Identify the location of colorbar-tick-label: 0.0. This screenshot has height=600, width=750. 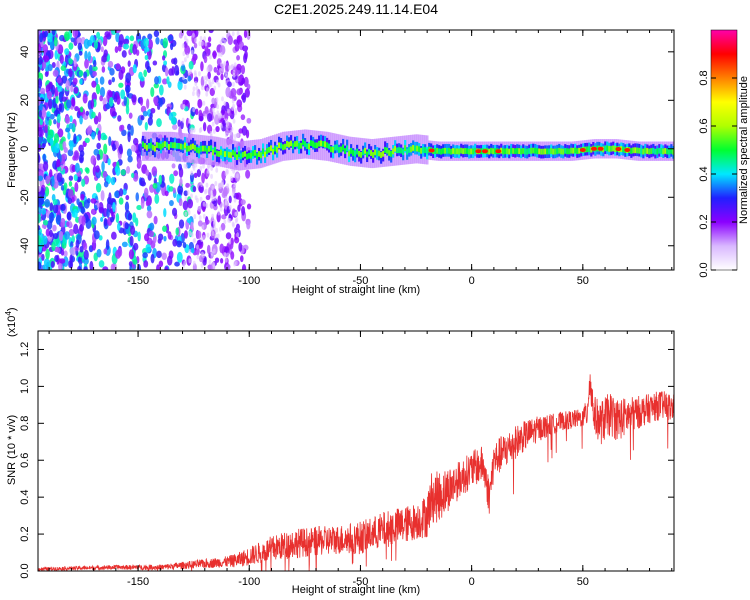
(704, 269).